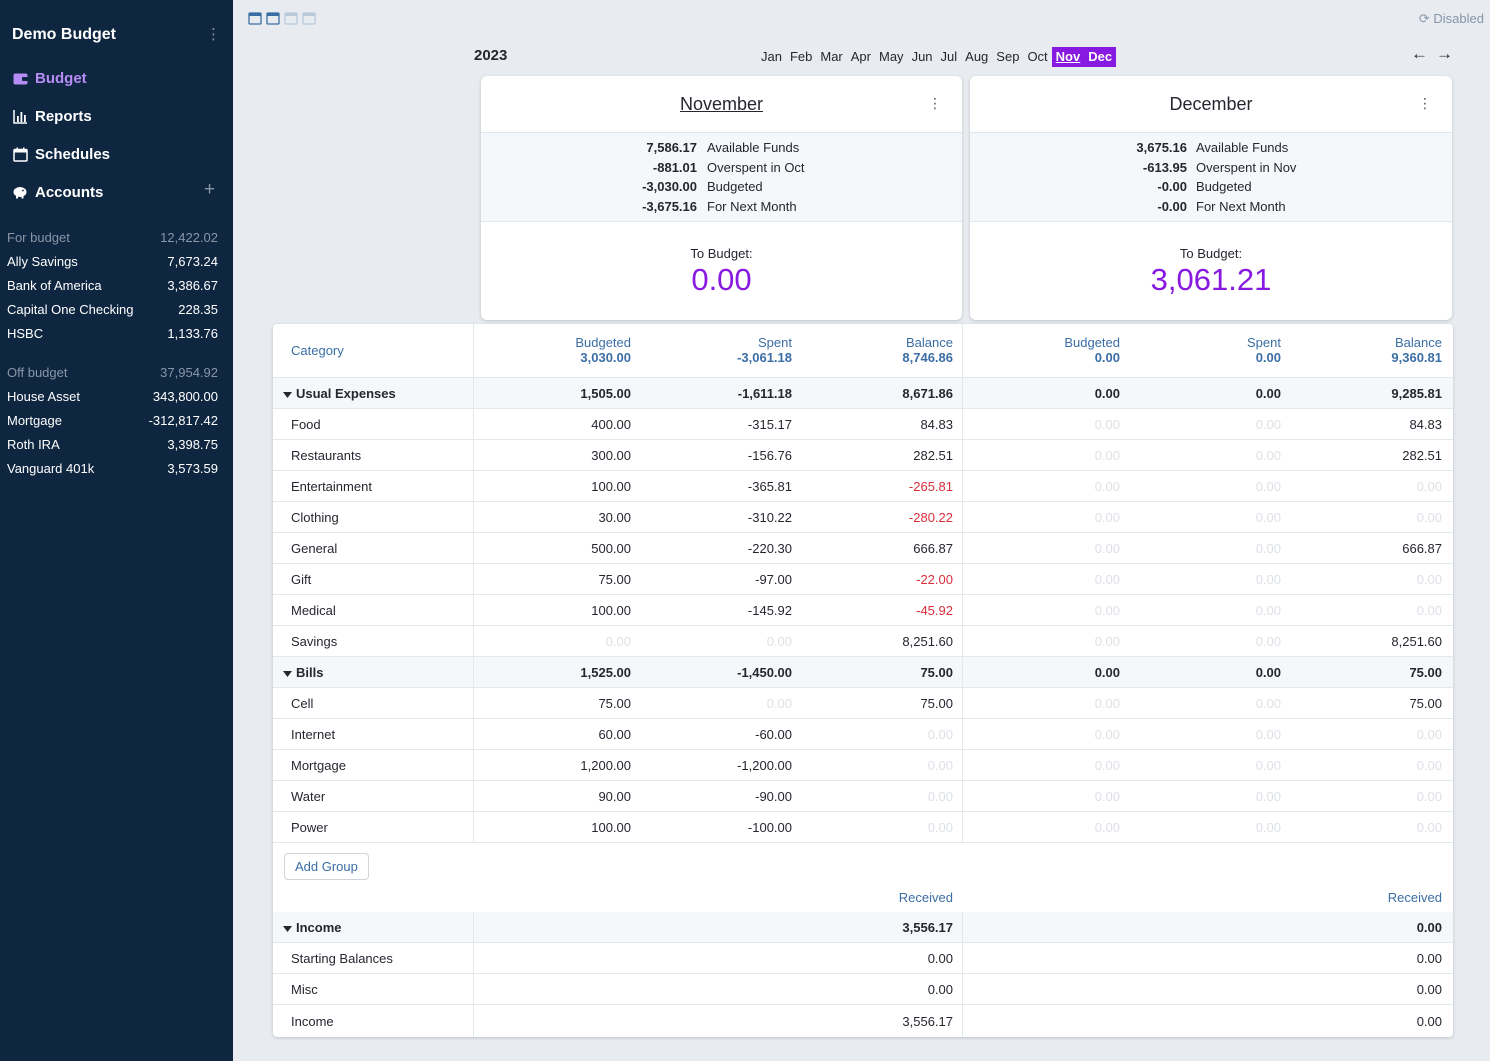 The width and height of the screenshot is (1490, 1061). What do you see at coordinates (52, 116) in the screenshot?
I see `nav-reports: Reports` at bounding box center [52, 116].